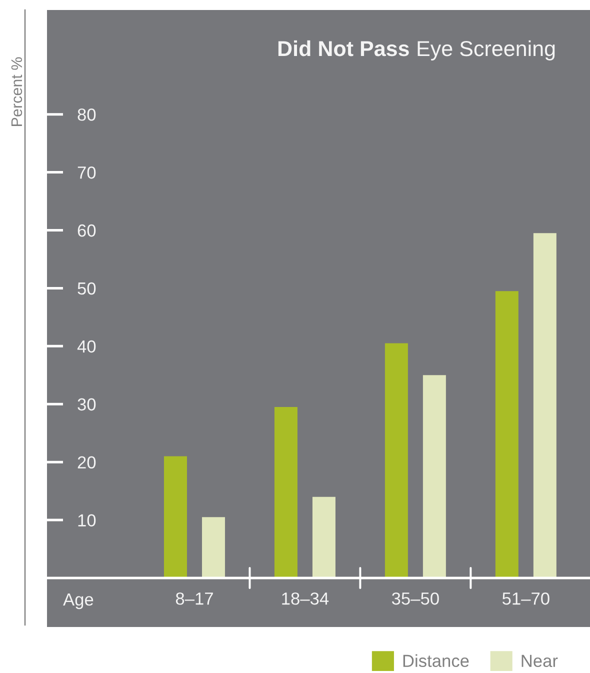 Image resolution: width=590 pixels, height=673 pixels. Describe the element at coordinates (415, 598) in the screenshot. I see `x-tick-label: 35–50` at that location.